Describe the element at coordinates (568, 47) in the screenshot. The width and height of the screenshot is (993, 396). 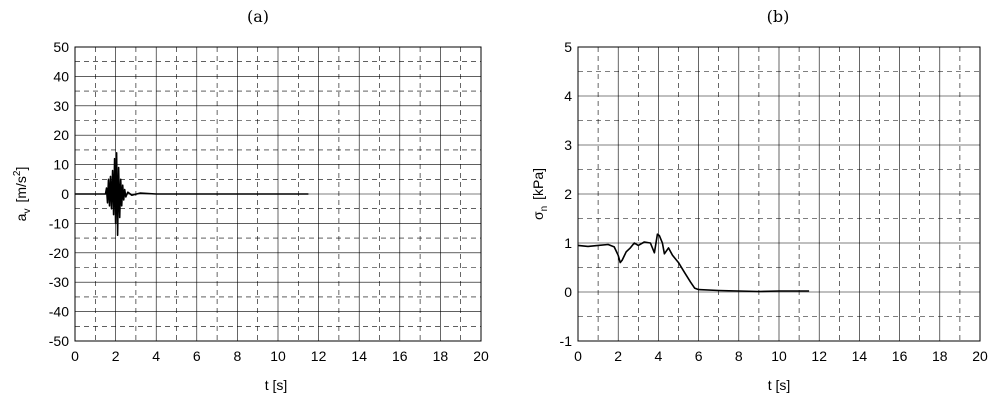
I see `panel-b-y-tick-label: 5` at that location.